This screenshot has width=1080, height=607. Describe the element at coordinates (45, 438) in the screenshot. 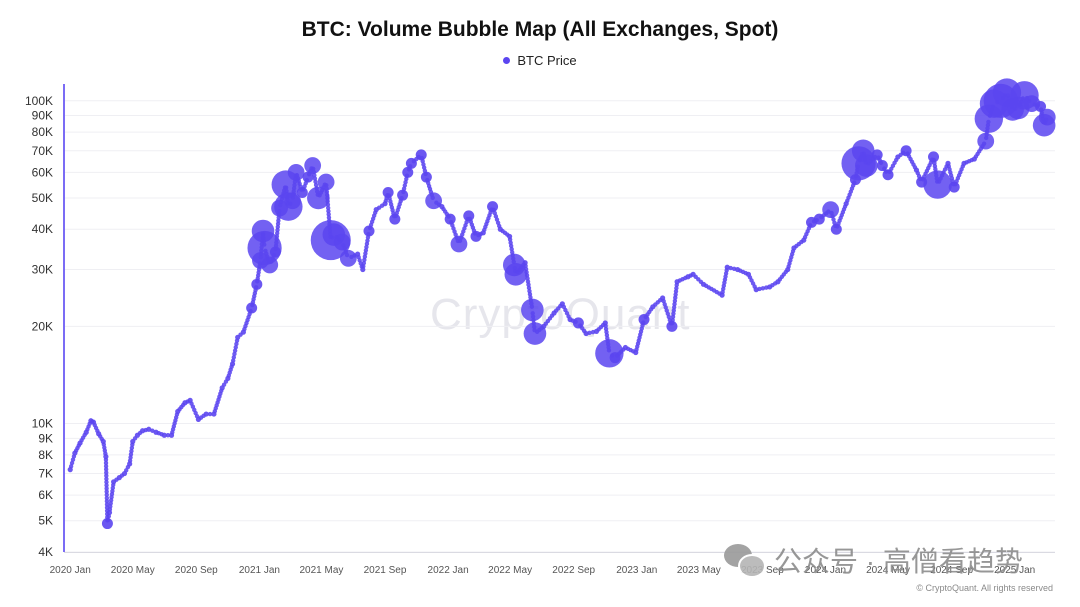

I see `y-tick-label: 9K` at that location.